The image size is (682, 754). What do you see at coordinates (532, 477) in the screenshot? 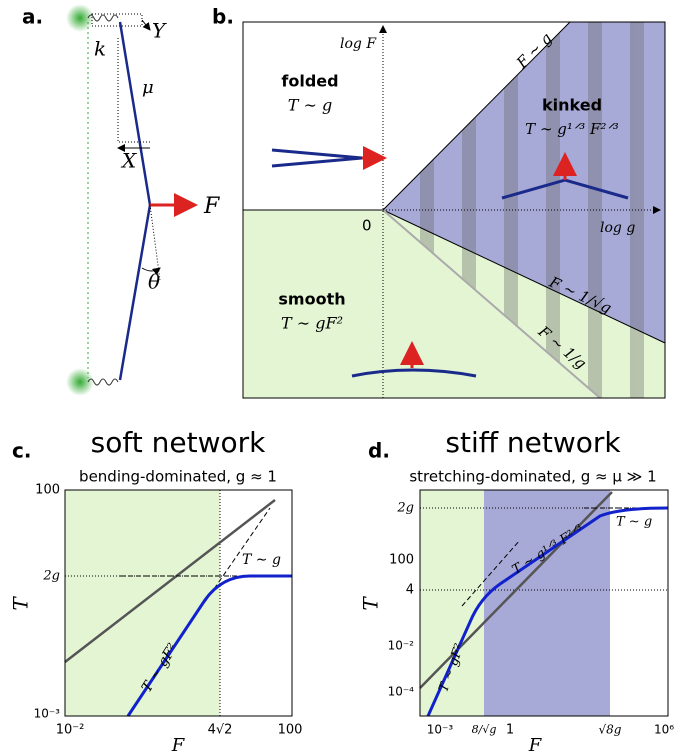
I see `panel-subtitle: stretching-dominated, g ≈ μ ≫ 1` at bounding box center [532, 477].